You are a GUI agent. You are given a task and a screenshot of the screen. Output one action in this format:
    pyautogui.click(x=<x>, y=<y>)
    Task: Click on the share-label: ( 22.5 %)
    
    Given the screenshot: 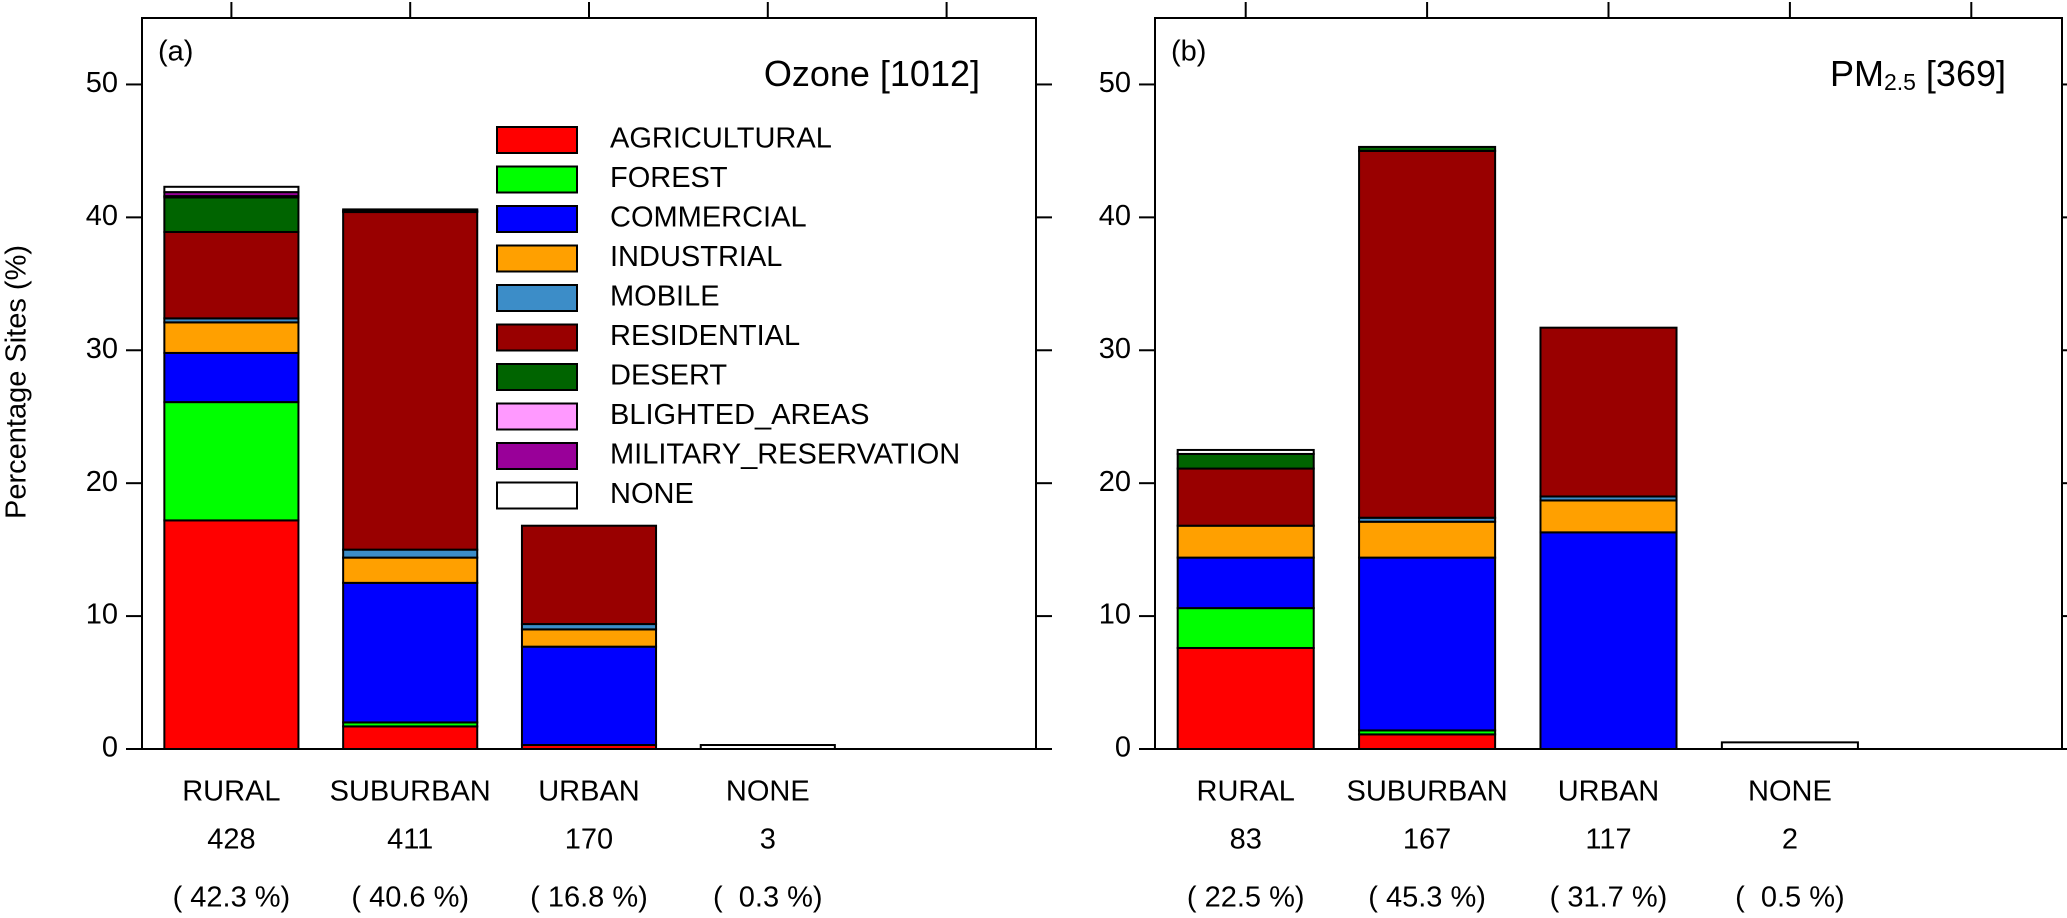 What is the action you would take?
    pyautogui.click(x=1246, y=898)
    